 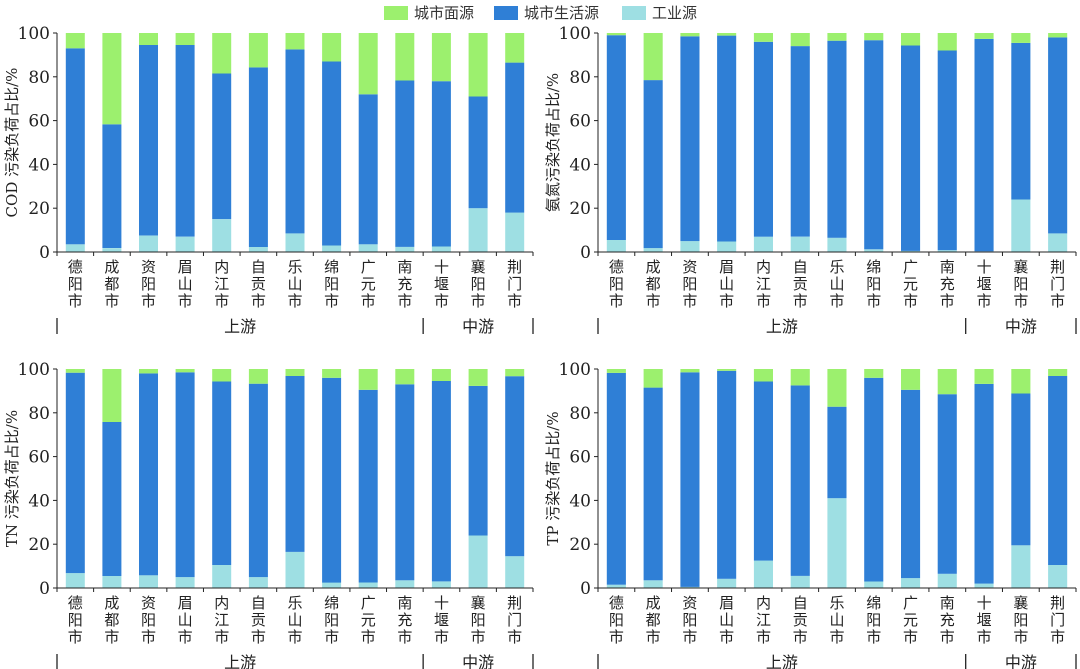 What do you see at coordinates (39, 78) in the screenshot?
I see `y-tick-label: 80` at bounding box center [39, 78].